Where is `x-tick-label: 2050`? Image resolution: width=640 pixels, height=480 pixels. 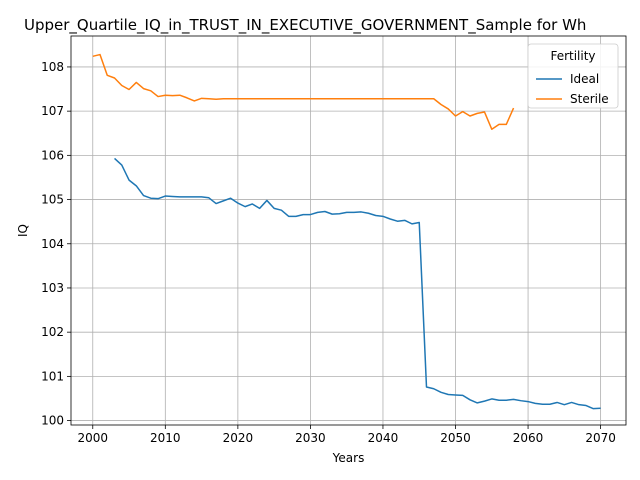
x-tick-label: 2050 is located at coordinates (455, 438).